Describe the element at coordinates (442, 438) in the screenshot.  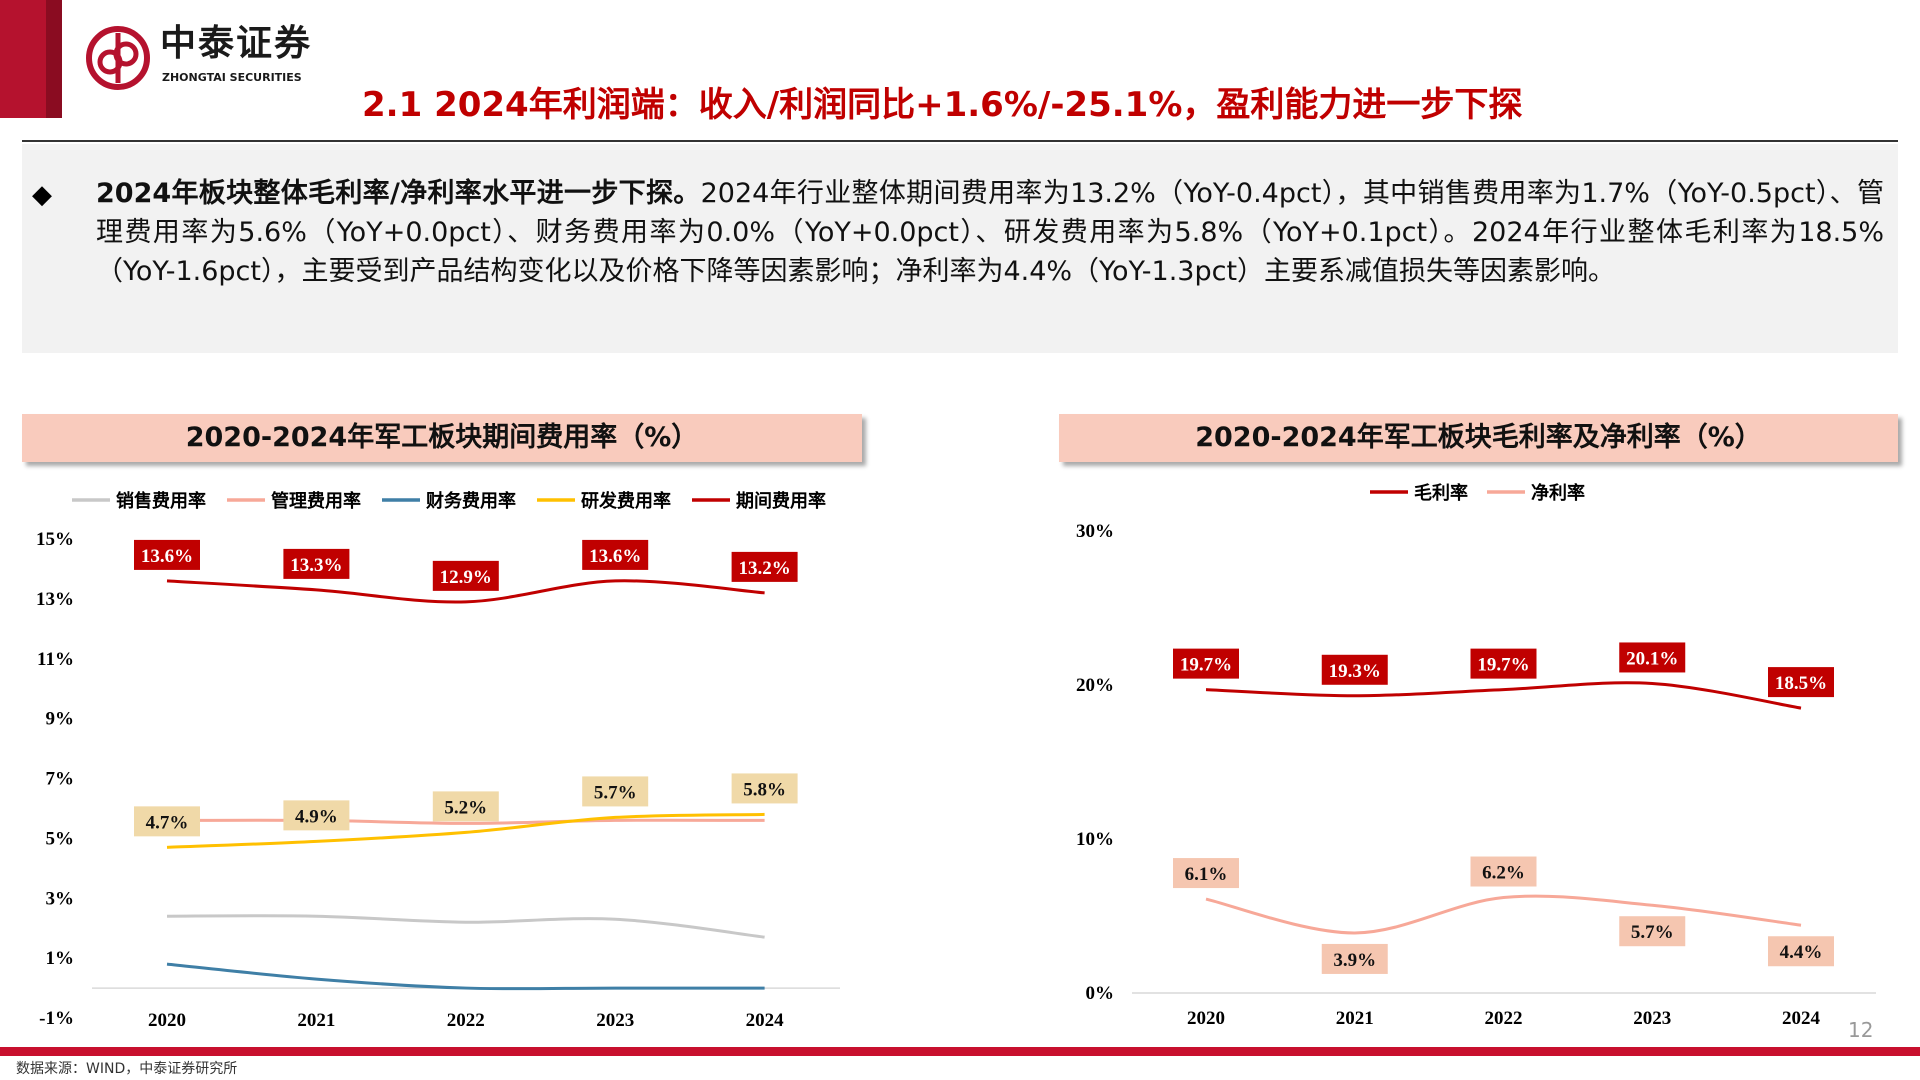
I see `chart-left-header: 2020-2024年军工板块期间费用率（%）` at that location.